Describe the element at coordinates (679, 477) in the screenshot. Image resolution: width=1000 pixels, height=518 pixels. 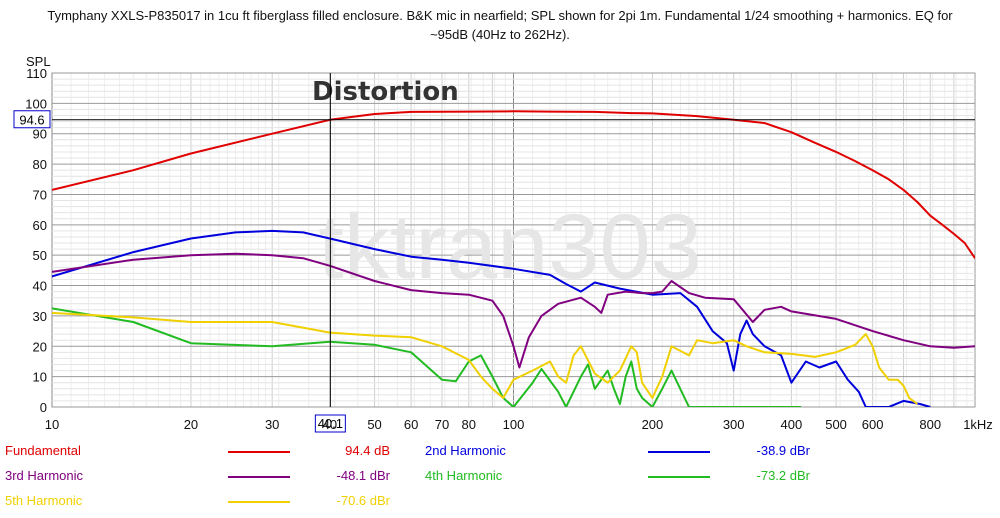
I see `legend-swatch-4th-harmonic` at that location.